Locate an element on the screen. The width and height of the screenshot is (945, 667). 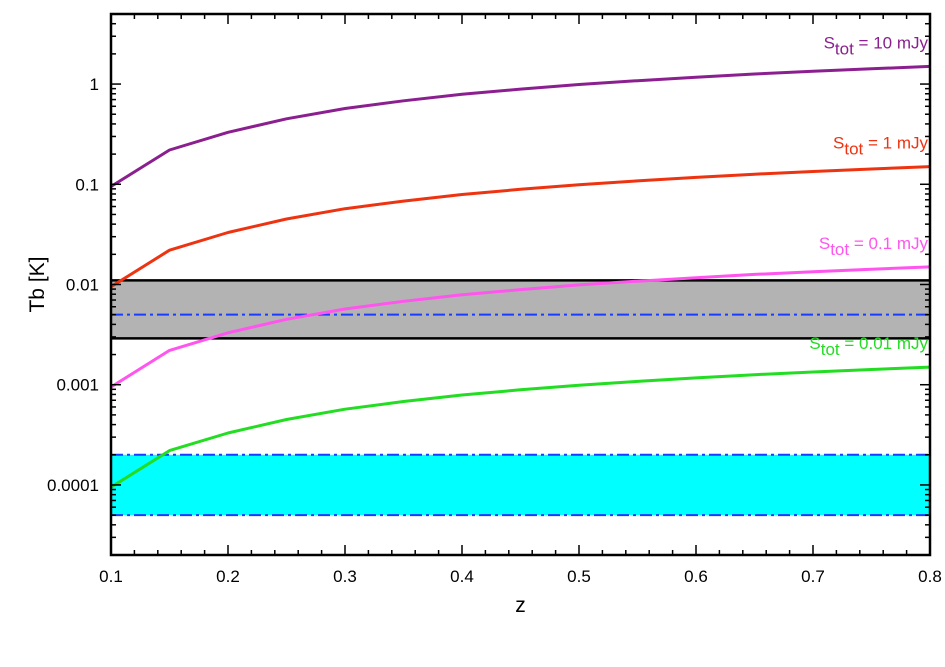
y-tick-label-0: 0.0001 is located at coordinates (73, 485).